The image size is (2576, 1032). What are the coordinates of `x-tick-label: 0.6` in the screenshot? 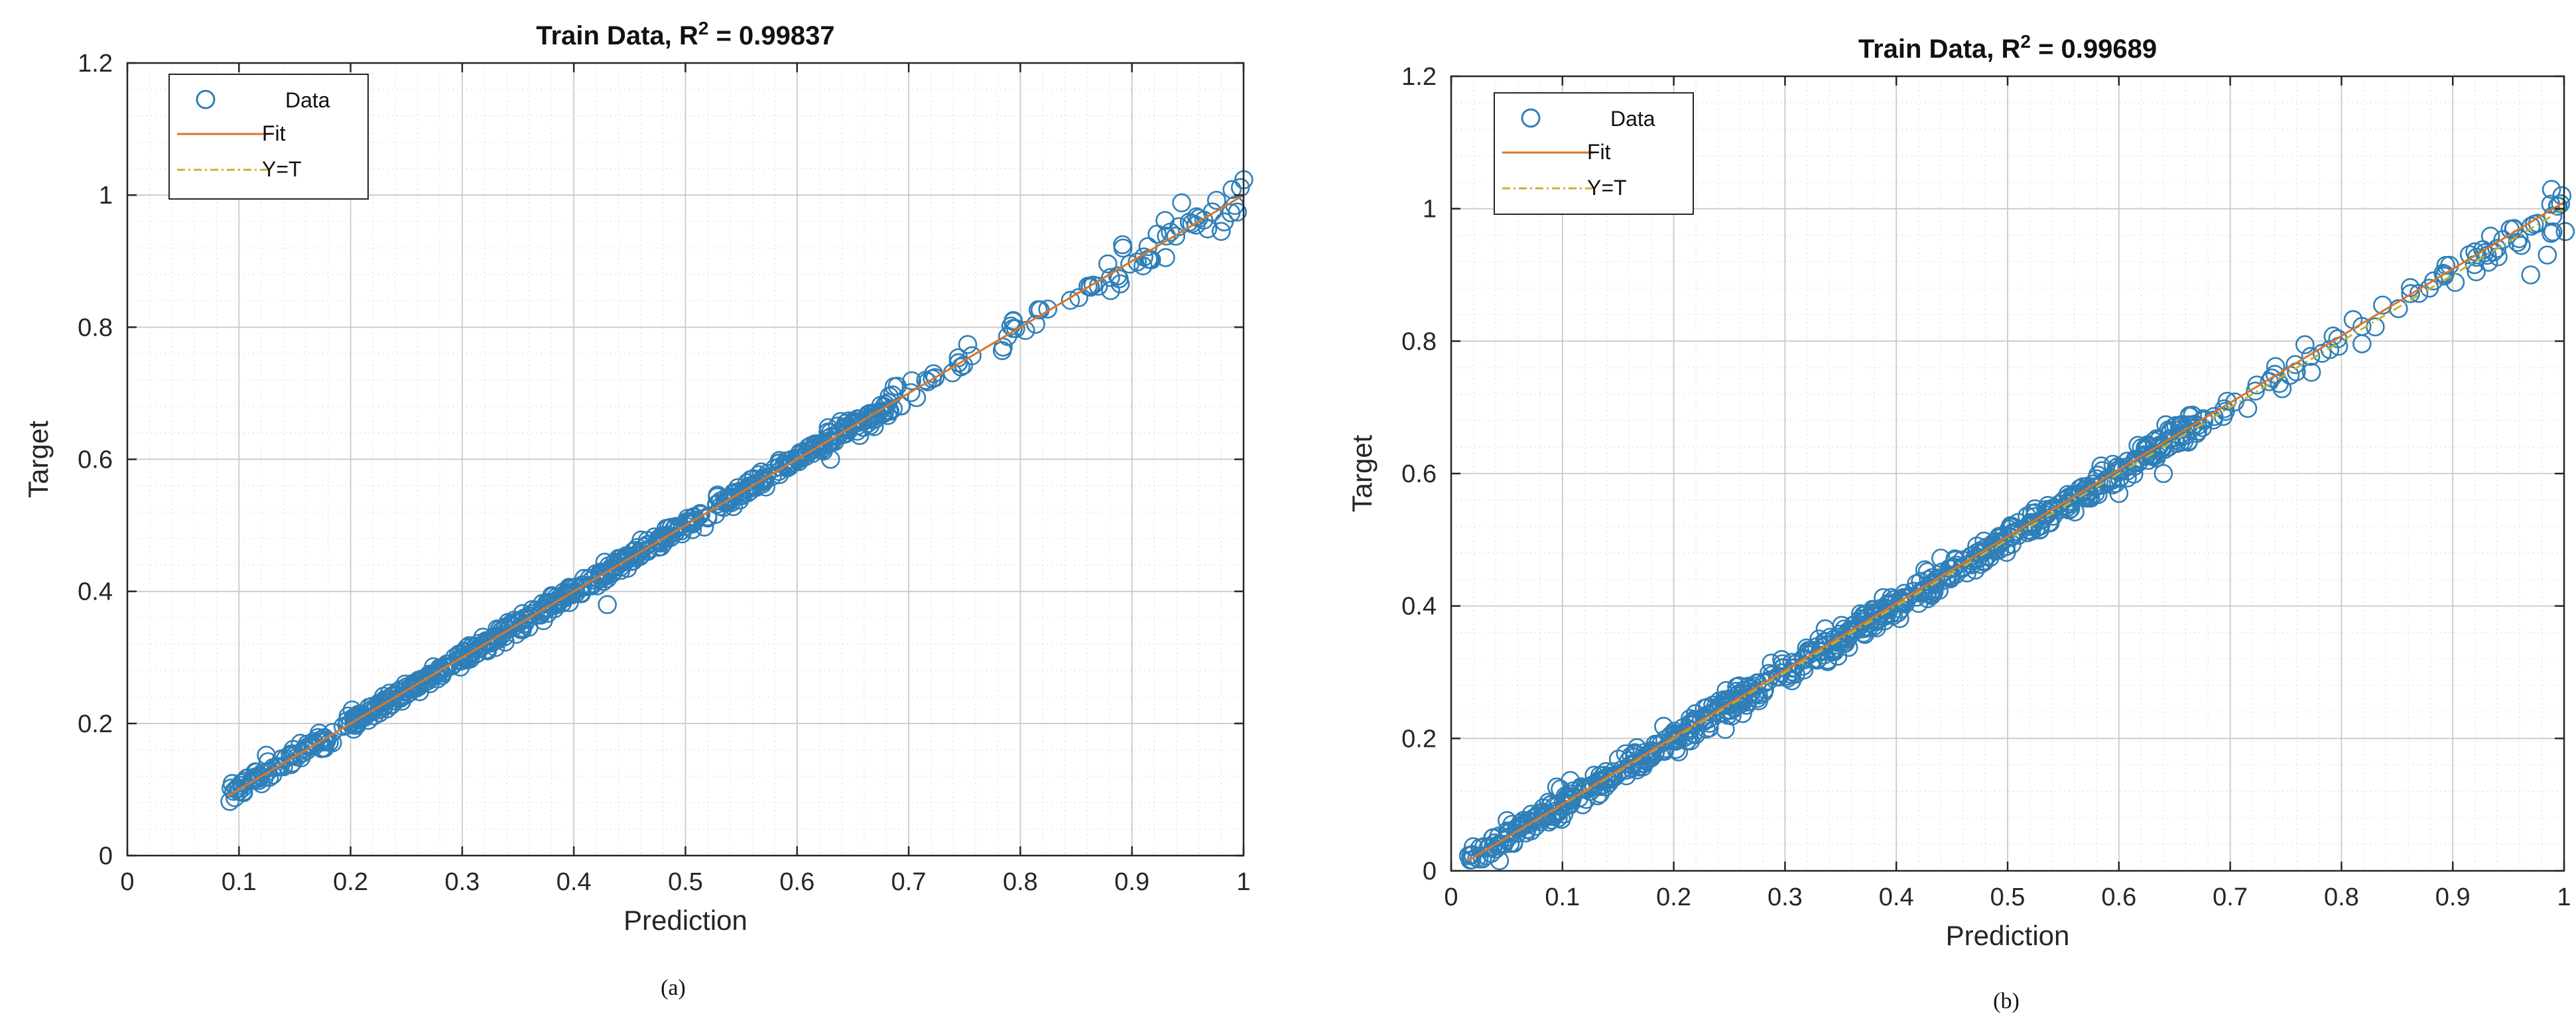 It's located at (797, 882).